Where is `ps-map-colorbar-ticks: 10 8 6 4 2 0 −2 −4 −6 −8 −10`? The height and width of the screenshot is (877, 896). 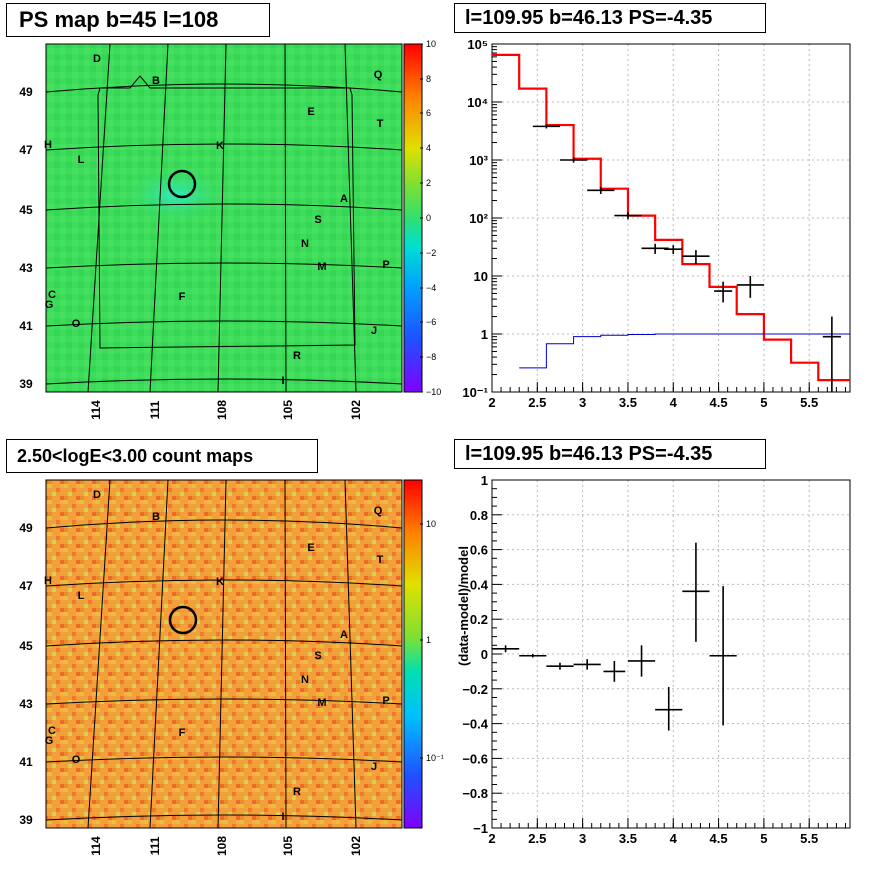
ps-map-colorbar-ticks: 10 8 6 4 2 0 −2 −4 −6 −8 −10 is located at coordinates (430, 218).